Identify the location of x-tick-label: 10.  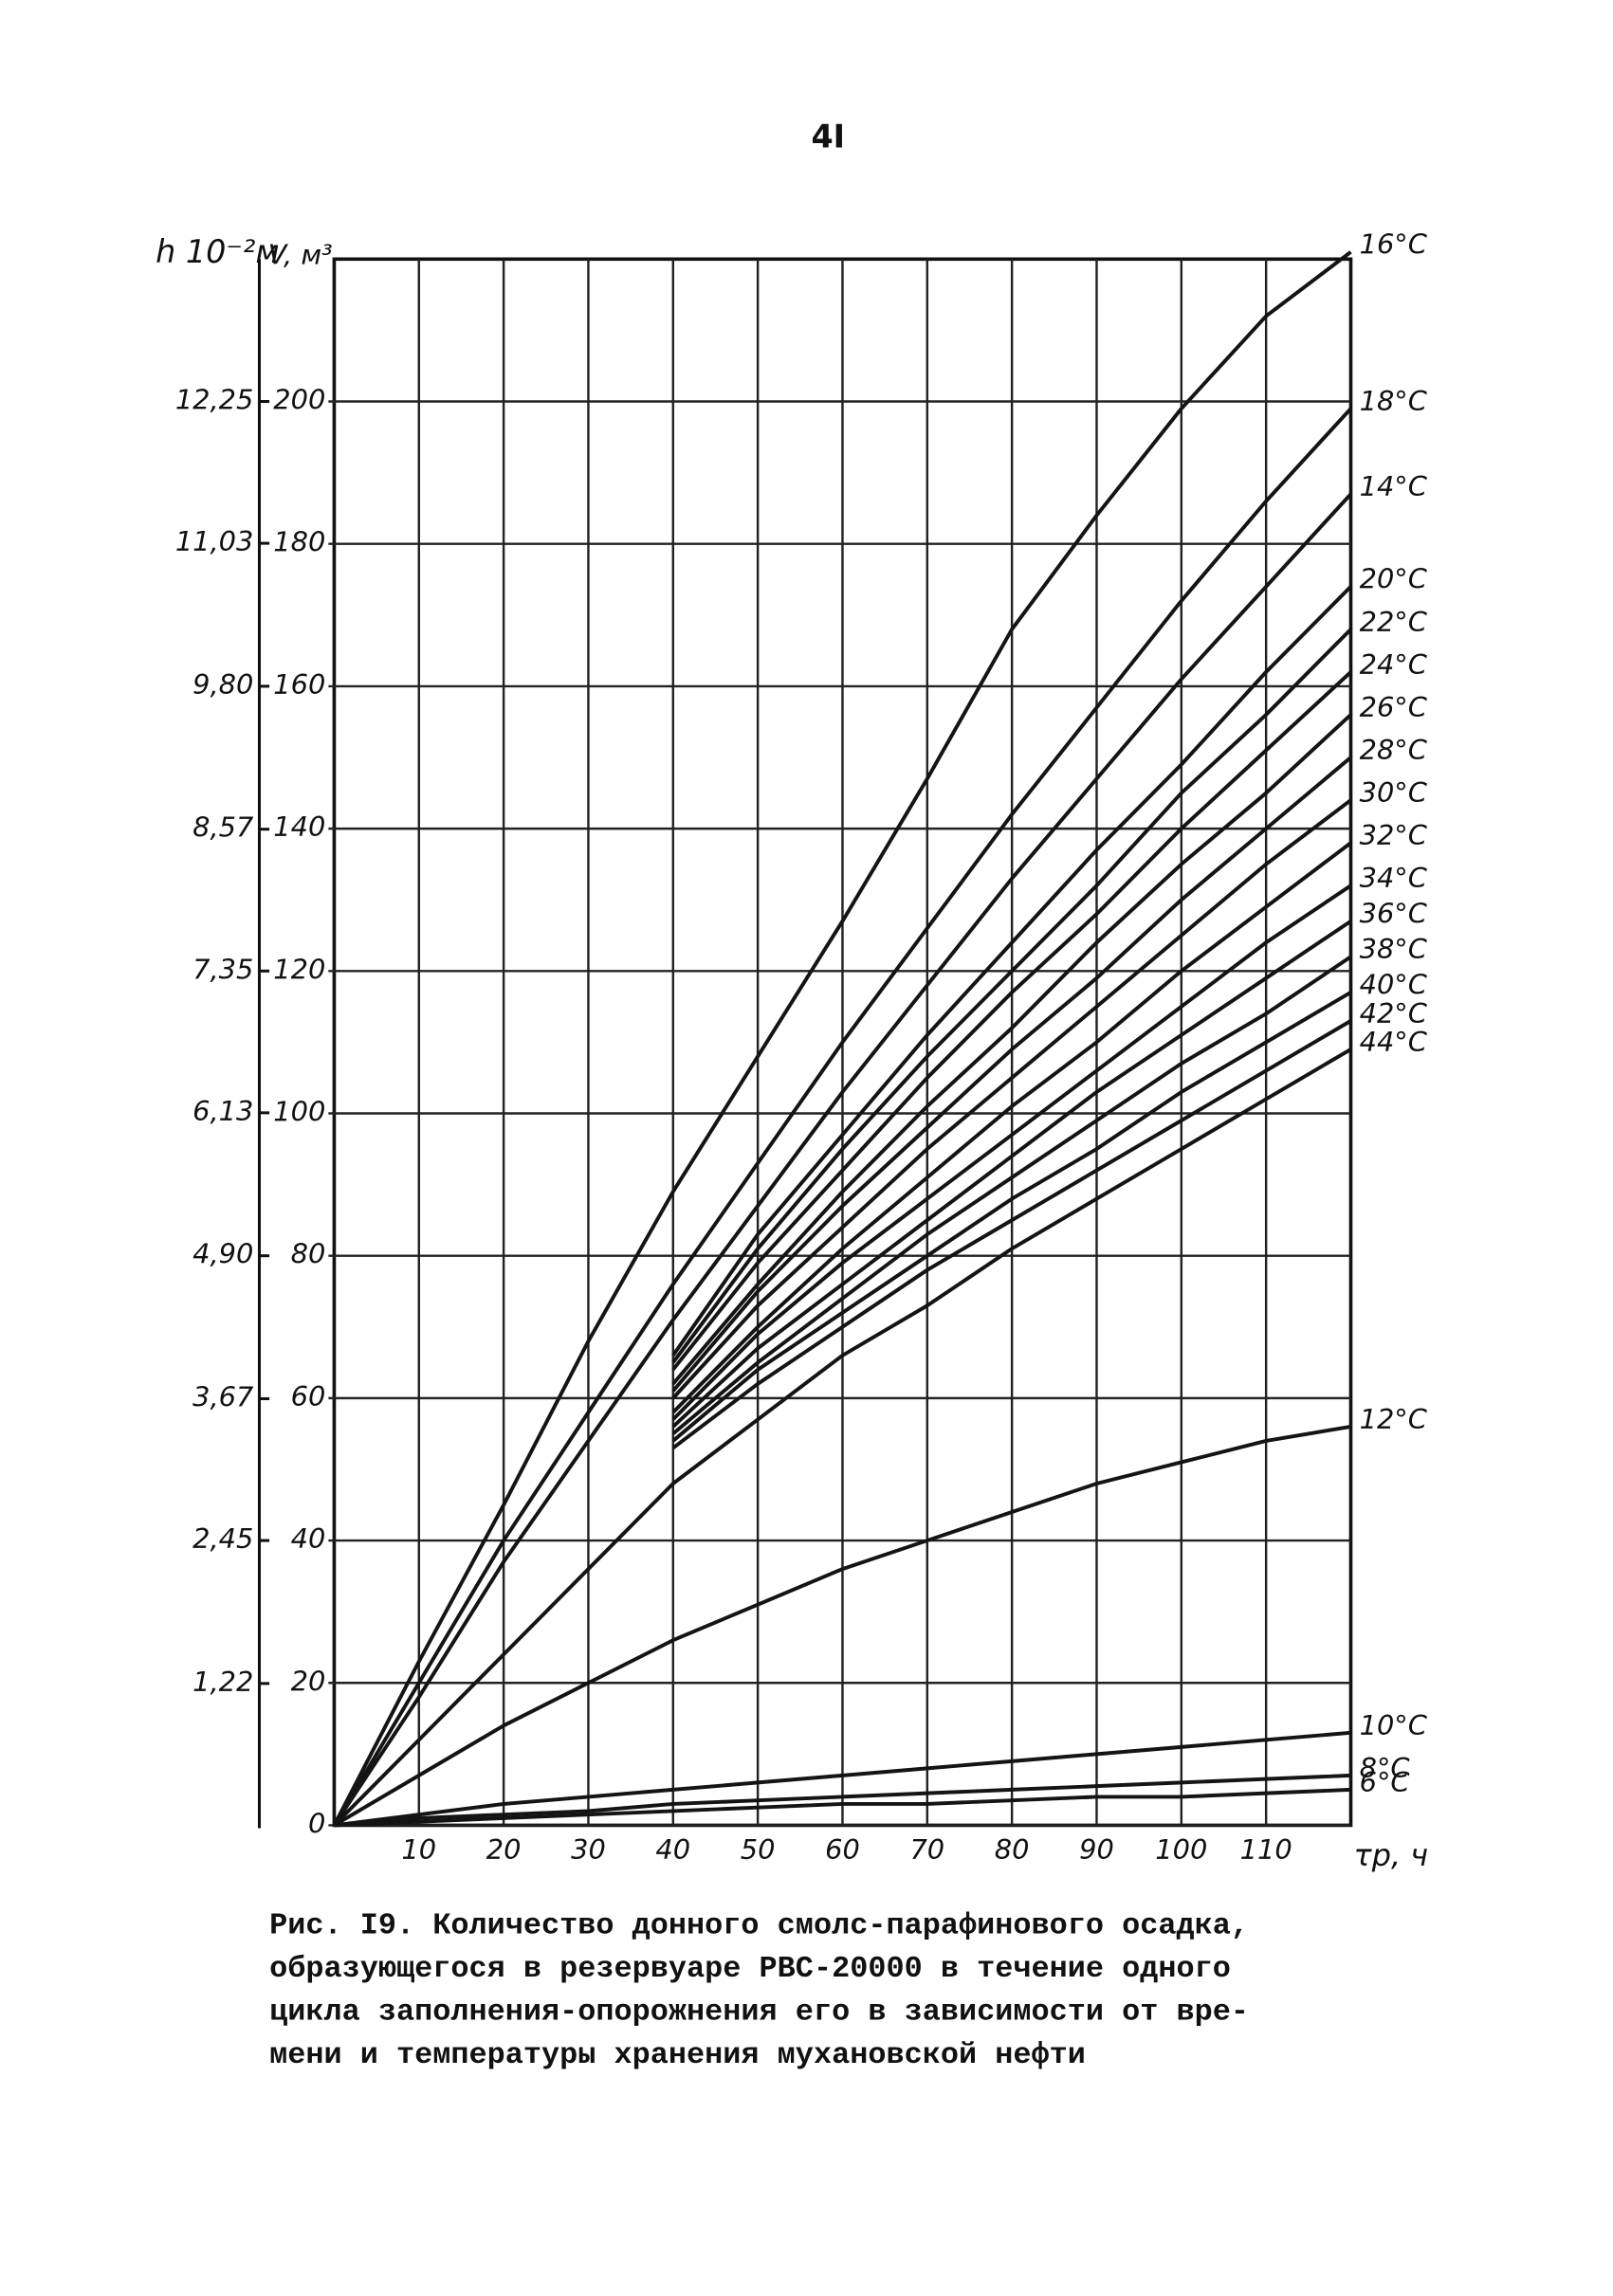
(418, 1849).